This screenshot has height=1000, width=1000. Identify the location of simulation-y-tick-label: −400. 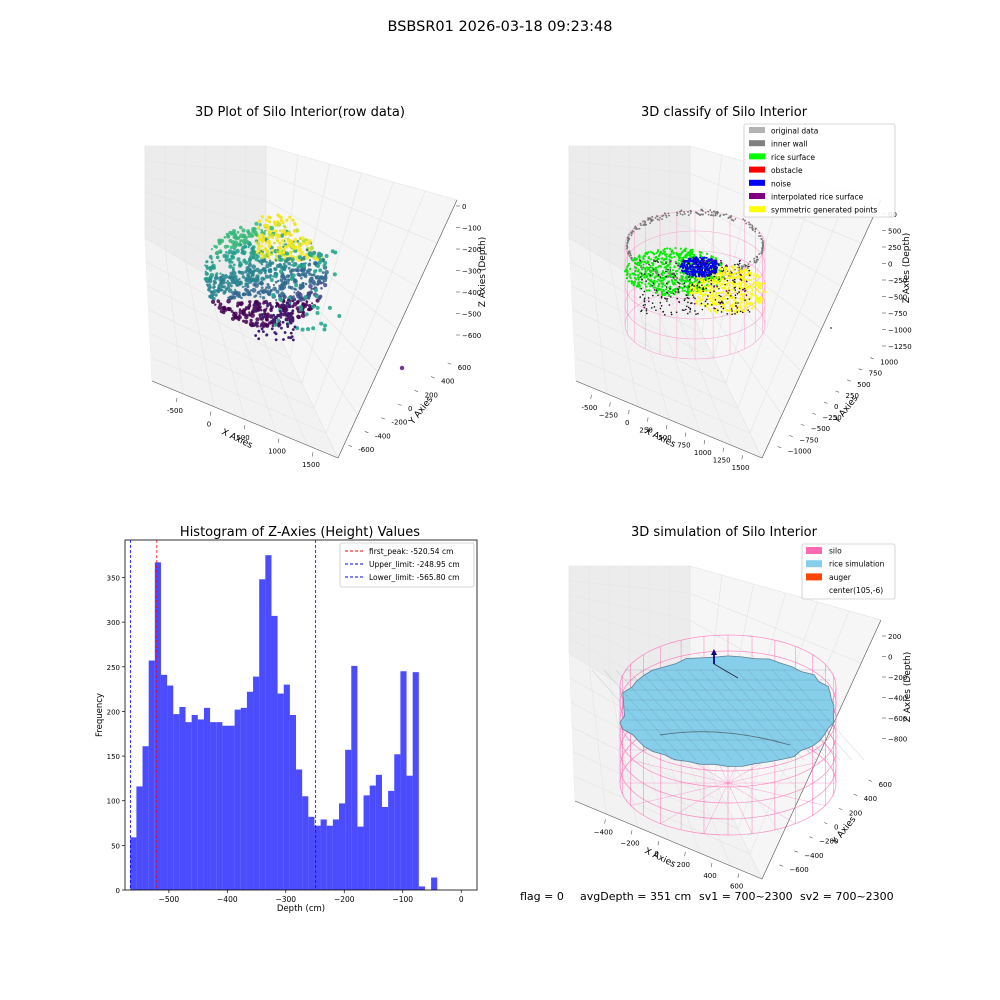
(813, 856).